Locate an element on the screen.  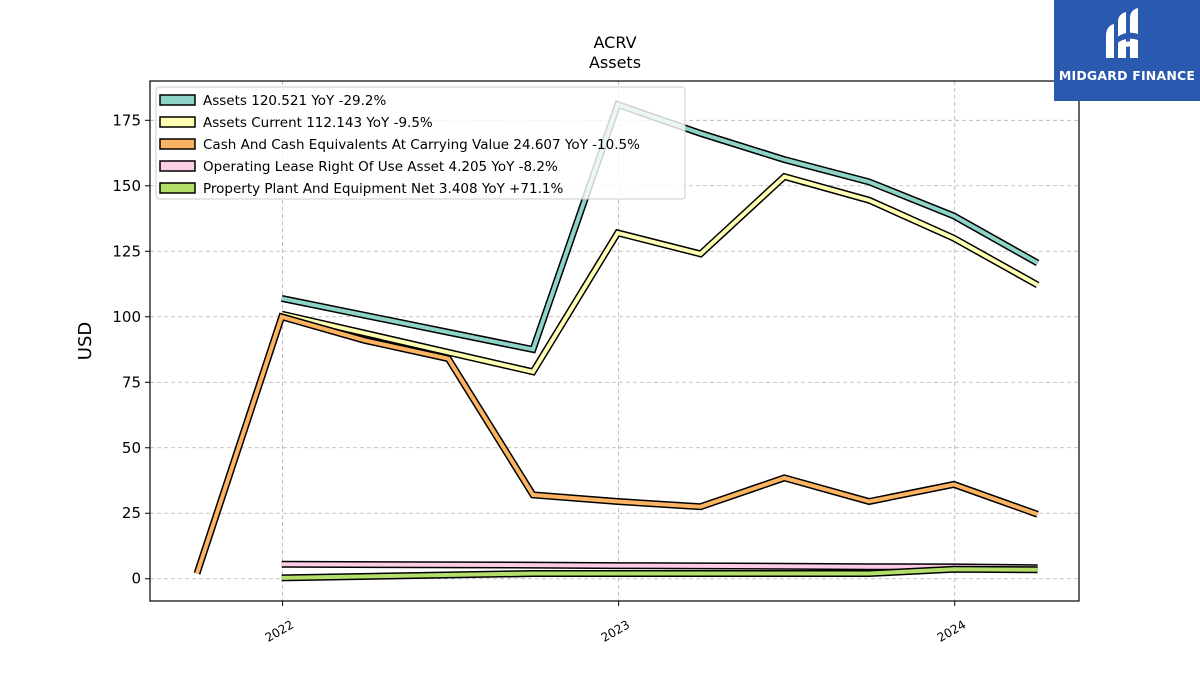
legend-box is located at coordinates (420, 143).